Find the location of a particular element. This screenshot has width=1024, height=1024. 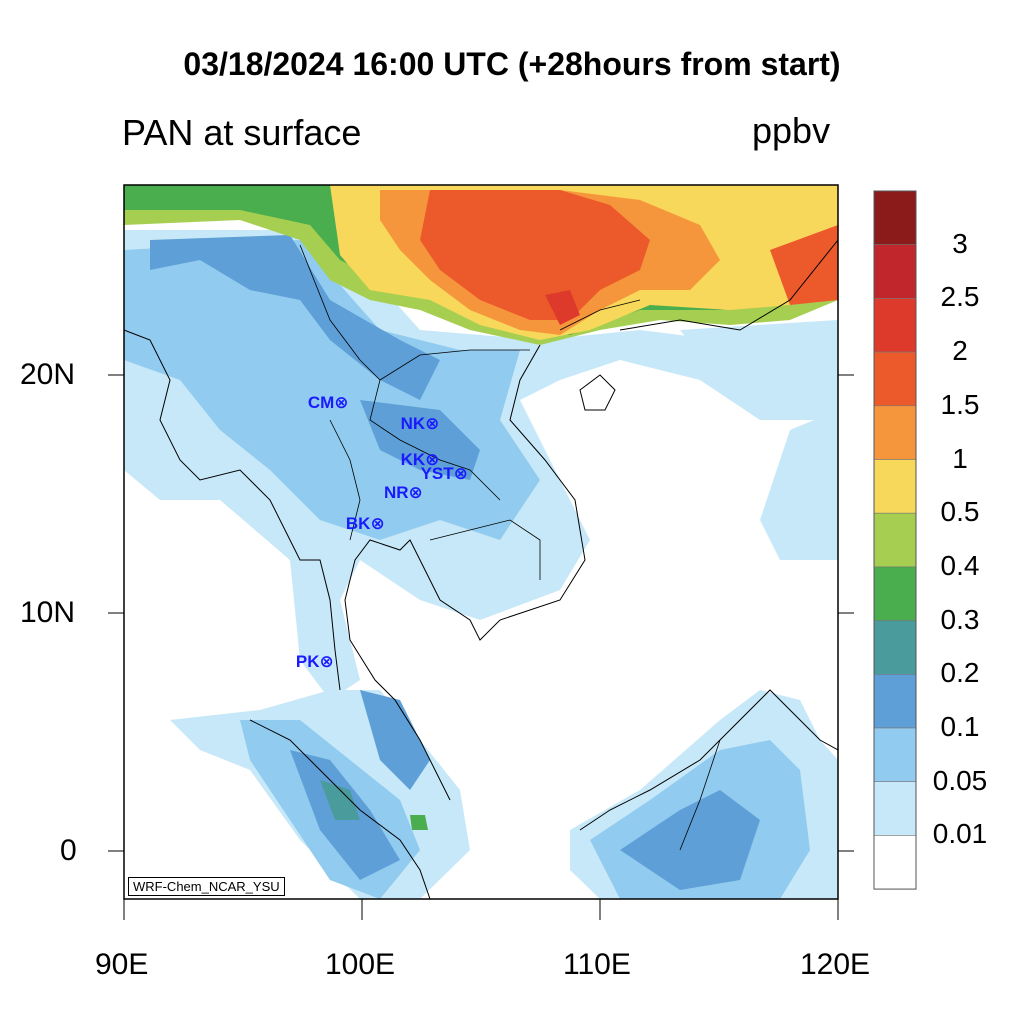

colorbar-label: 0.3 is located at coordinates (960, 619).